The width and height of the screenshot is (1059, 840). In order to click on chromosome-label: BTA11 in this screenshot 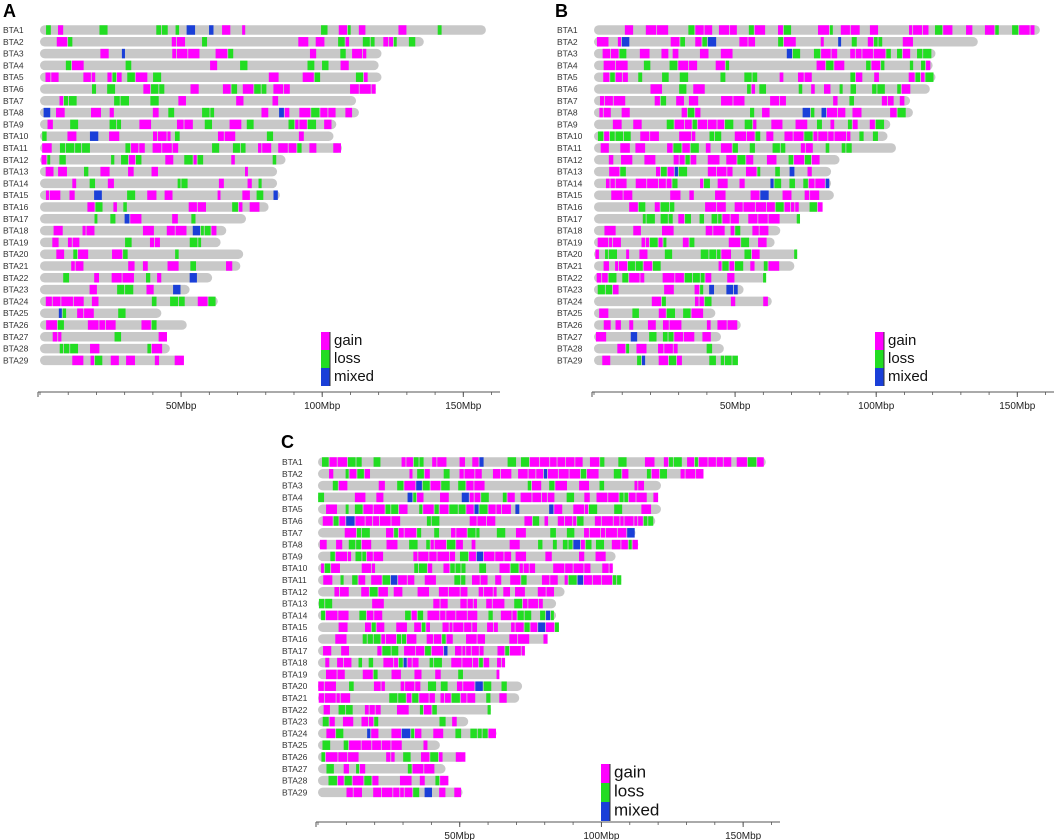, I will do `click(15, 148)`.